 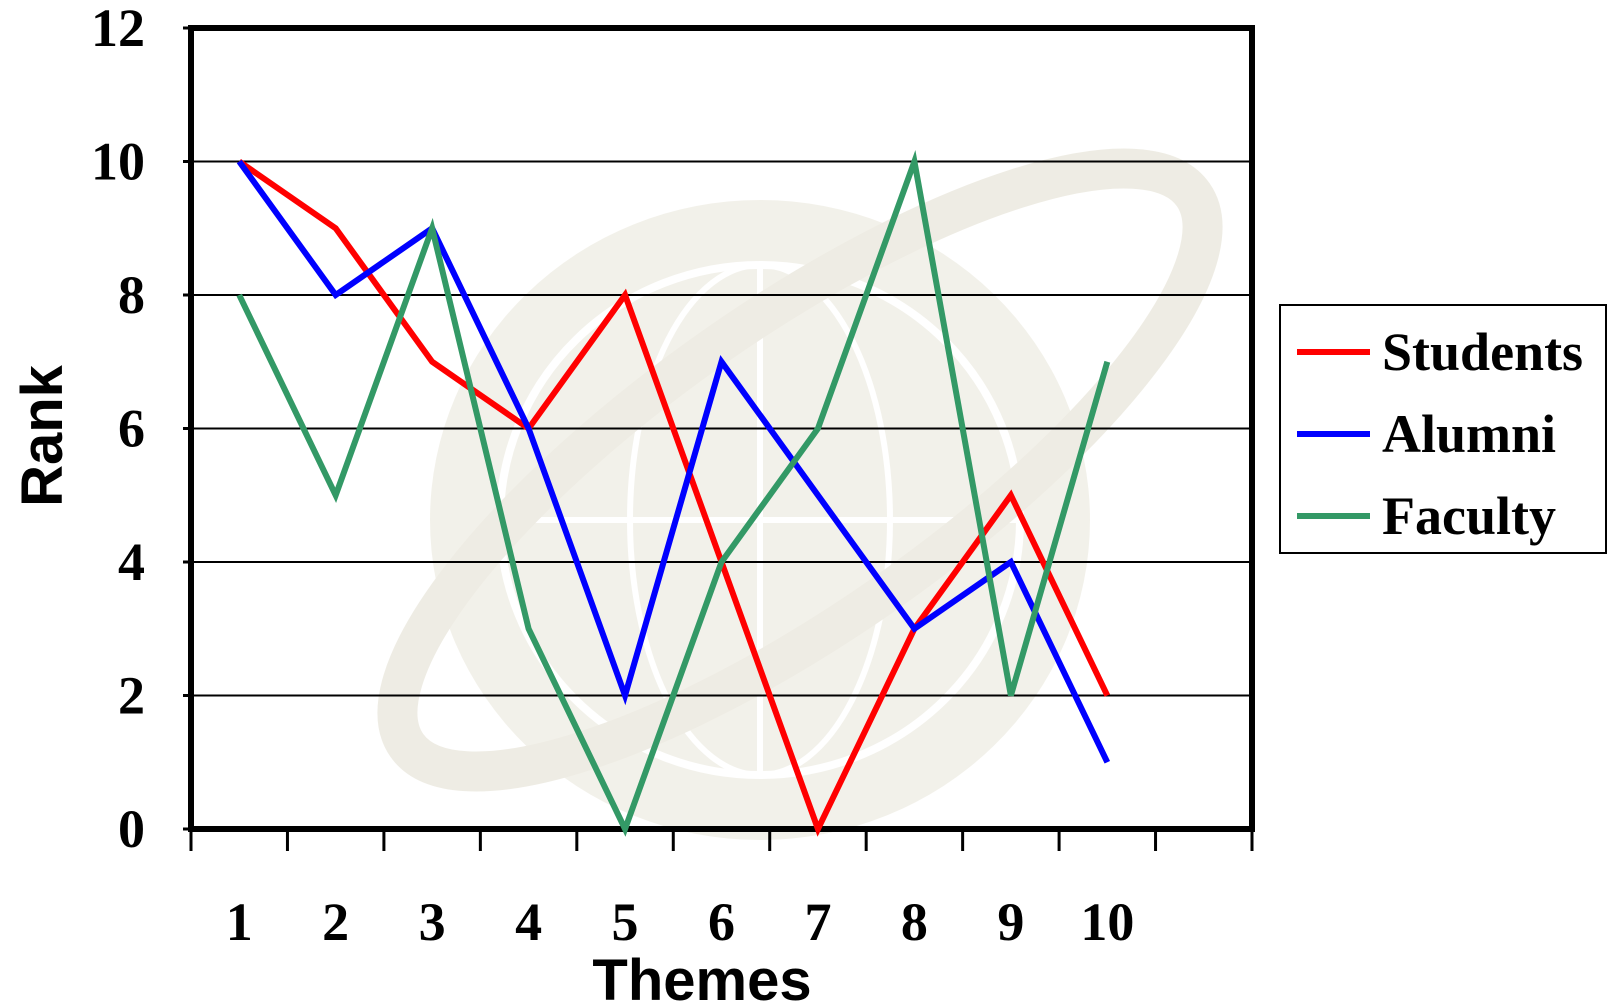 What do you see at coordinates (131, 829) in the screenshot?
I see `y-tick-label-0: 0` at bounding box center [131, 829].